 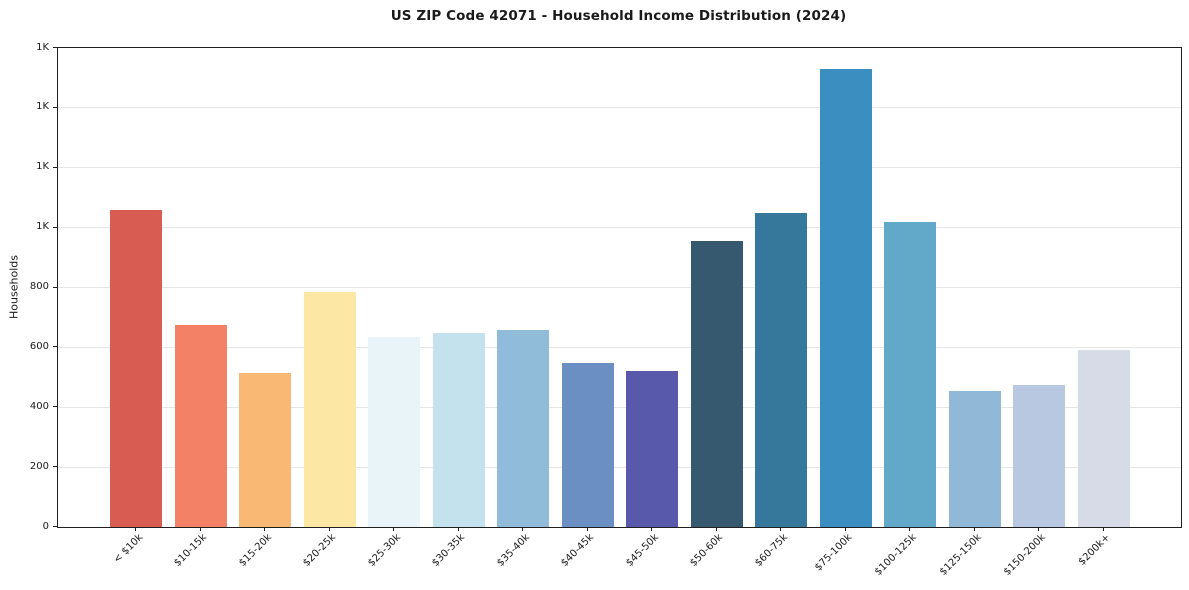 What do you see at coordinates (578, 550) in the screenshot?
I see `x-tick-label: $40-45k` at bounding box center [578, 550].